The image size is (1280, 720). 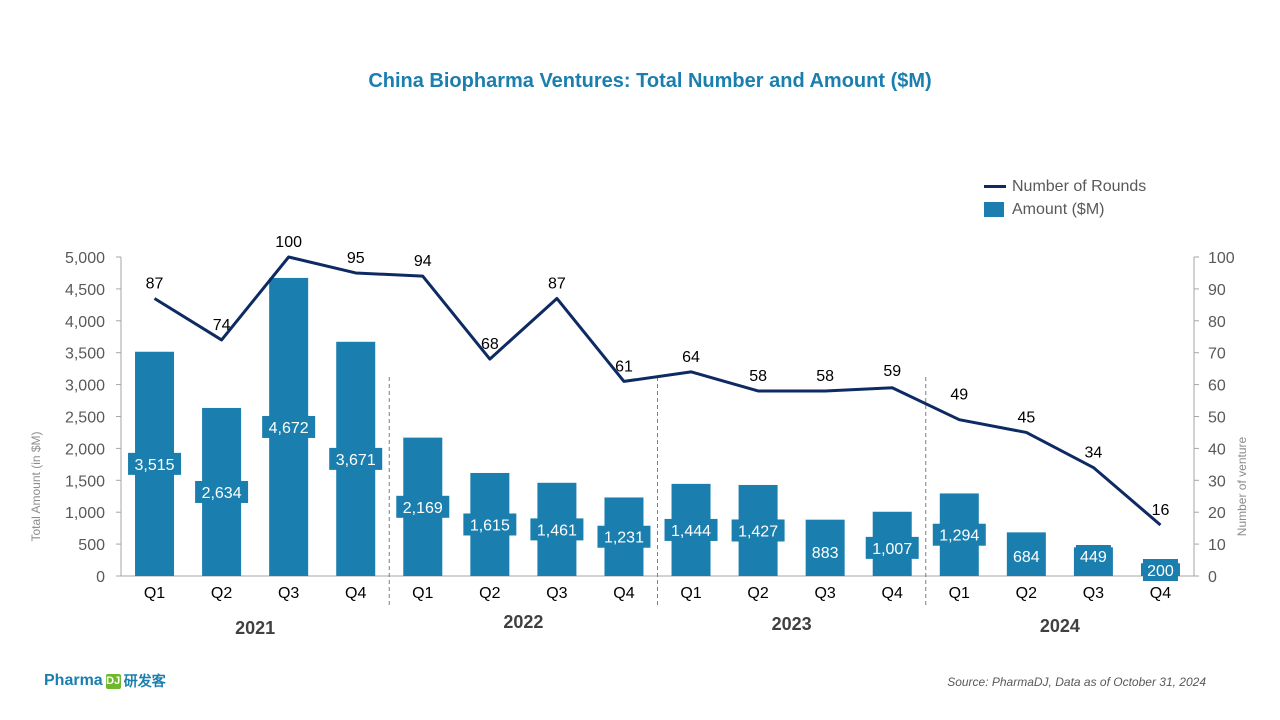 I want to click on amount-label: 1,615, so click(x=490, y=525).